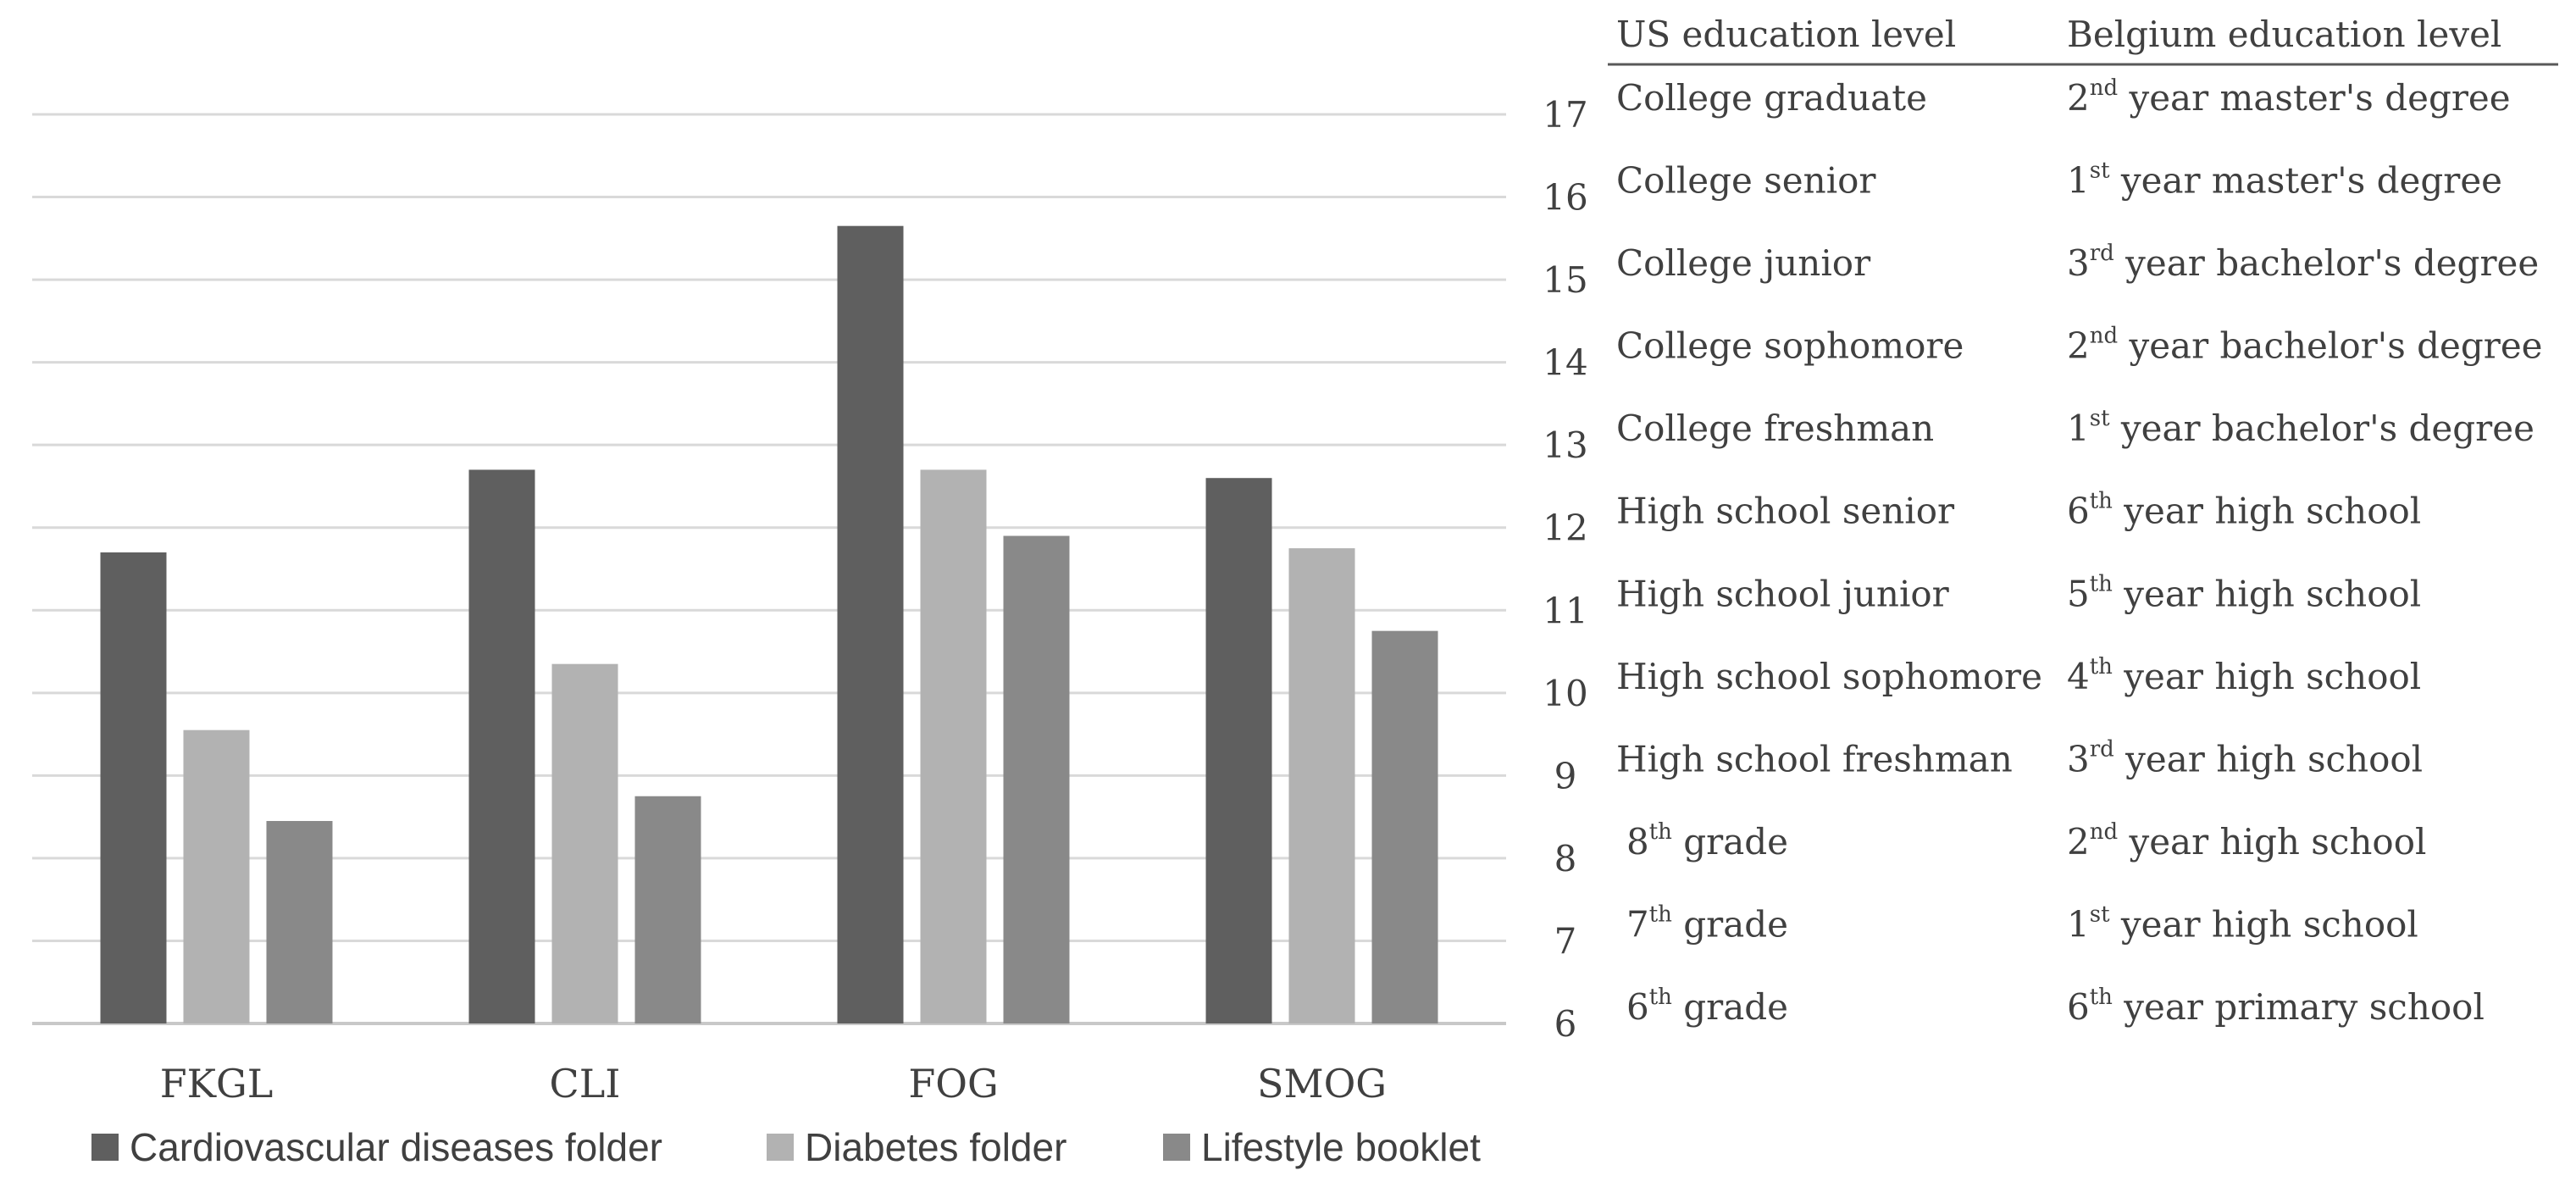 The width and height of the screenshot is (2576, 1187). Describe the element at coordinates (1341, 1147) in the screenshot. I see `legend-label: Lifestyle booklet` at that location.